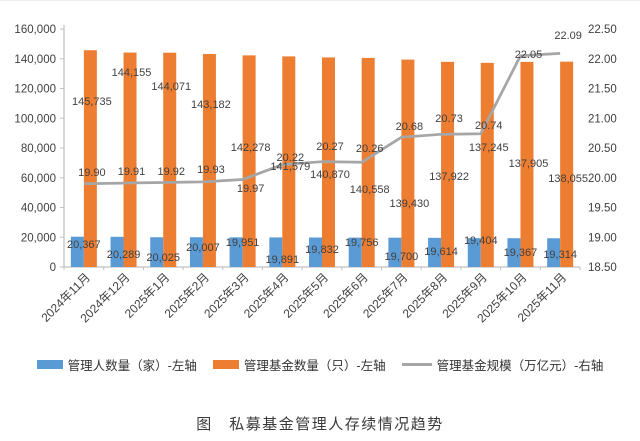  I want to click on svg-text: 20,367, so click(84, 245).